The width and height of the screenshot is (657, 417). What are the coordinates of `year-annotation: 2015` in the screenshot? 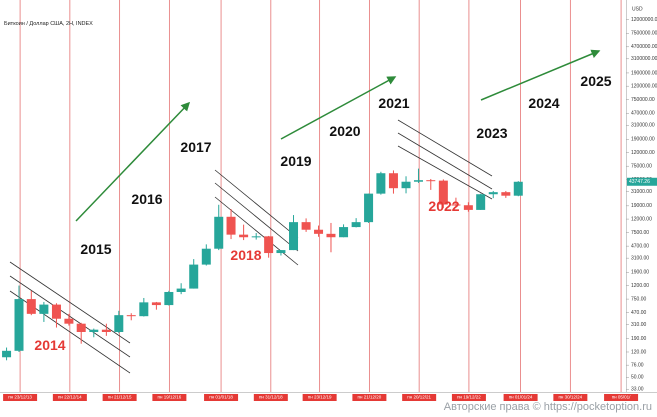 It's located at (95, 249).